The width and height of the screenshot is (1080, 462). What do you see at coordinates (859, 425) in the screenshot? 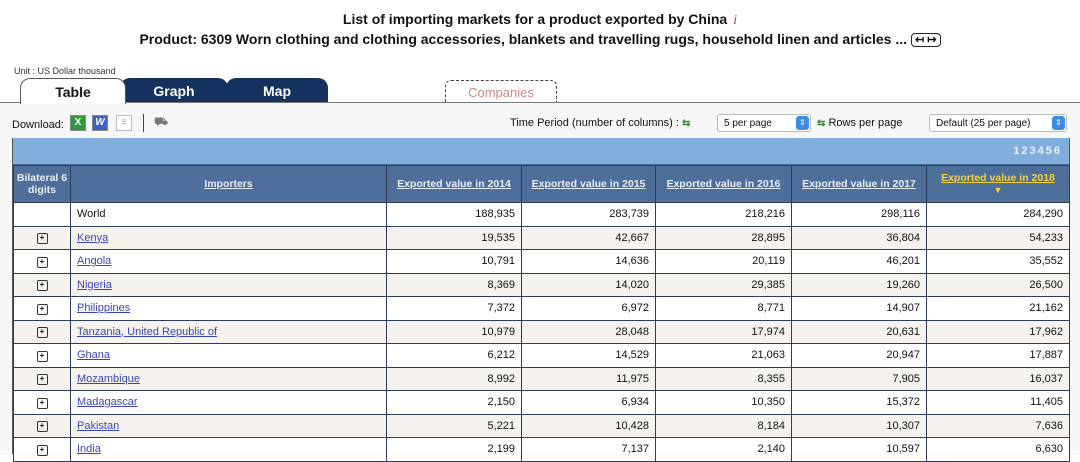
I see `value-2017: 10,307` at bounding box center [859, 425].